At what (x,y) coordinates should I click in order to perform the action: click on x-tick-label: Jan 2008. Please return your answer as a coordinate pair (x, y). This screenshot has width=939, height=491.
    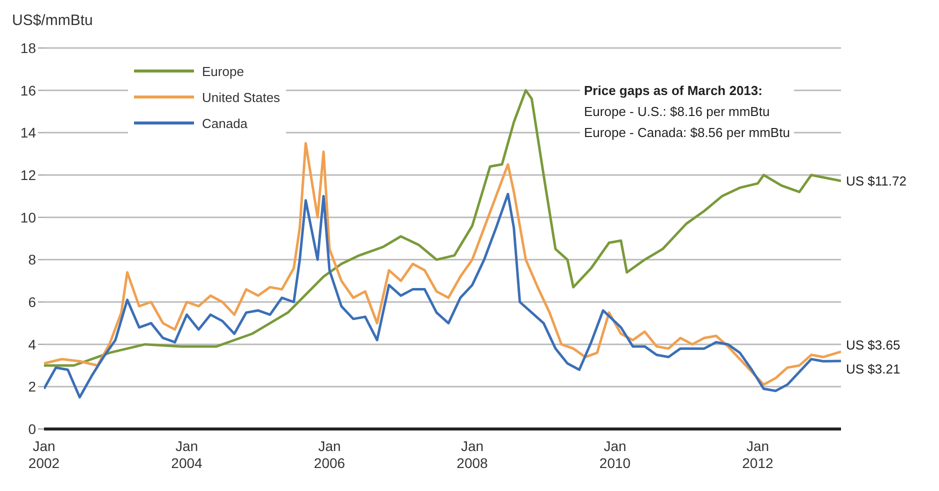
    Looking at the image, I should click on (472, 454).